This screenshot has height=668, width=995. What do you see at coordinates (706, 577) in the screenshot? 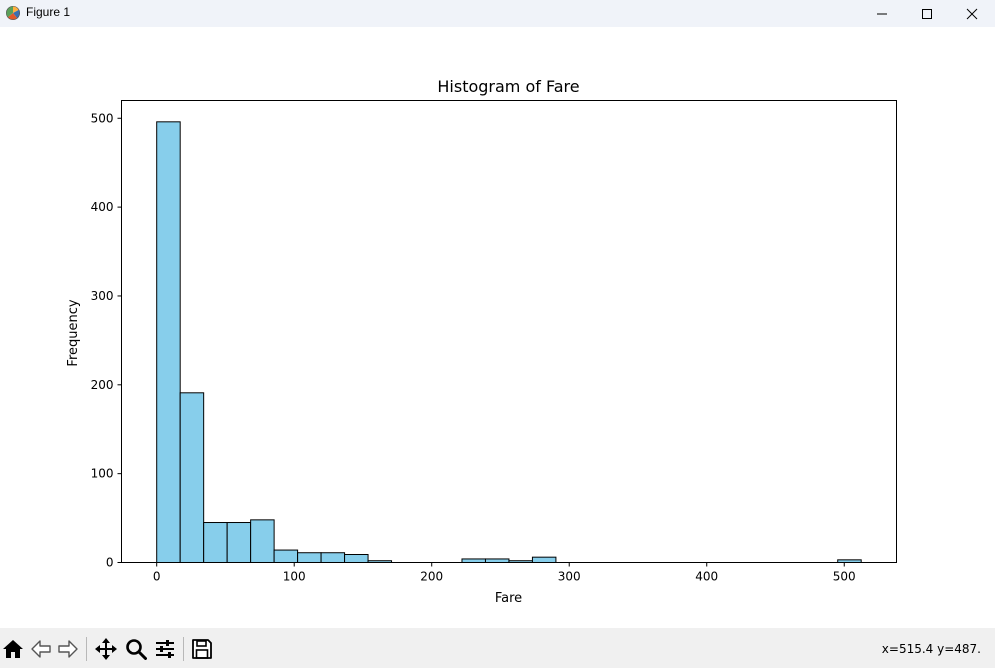
I see `x-tick-label: 400` at bounding box center [706, 577].